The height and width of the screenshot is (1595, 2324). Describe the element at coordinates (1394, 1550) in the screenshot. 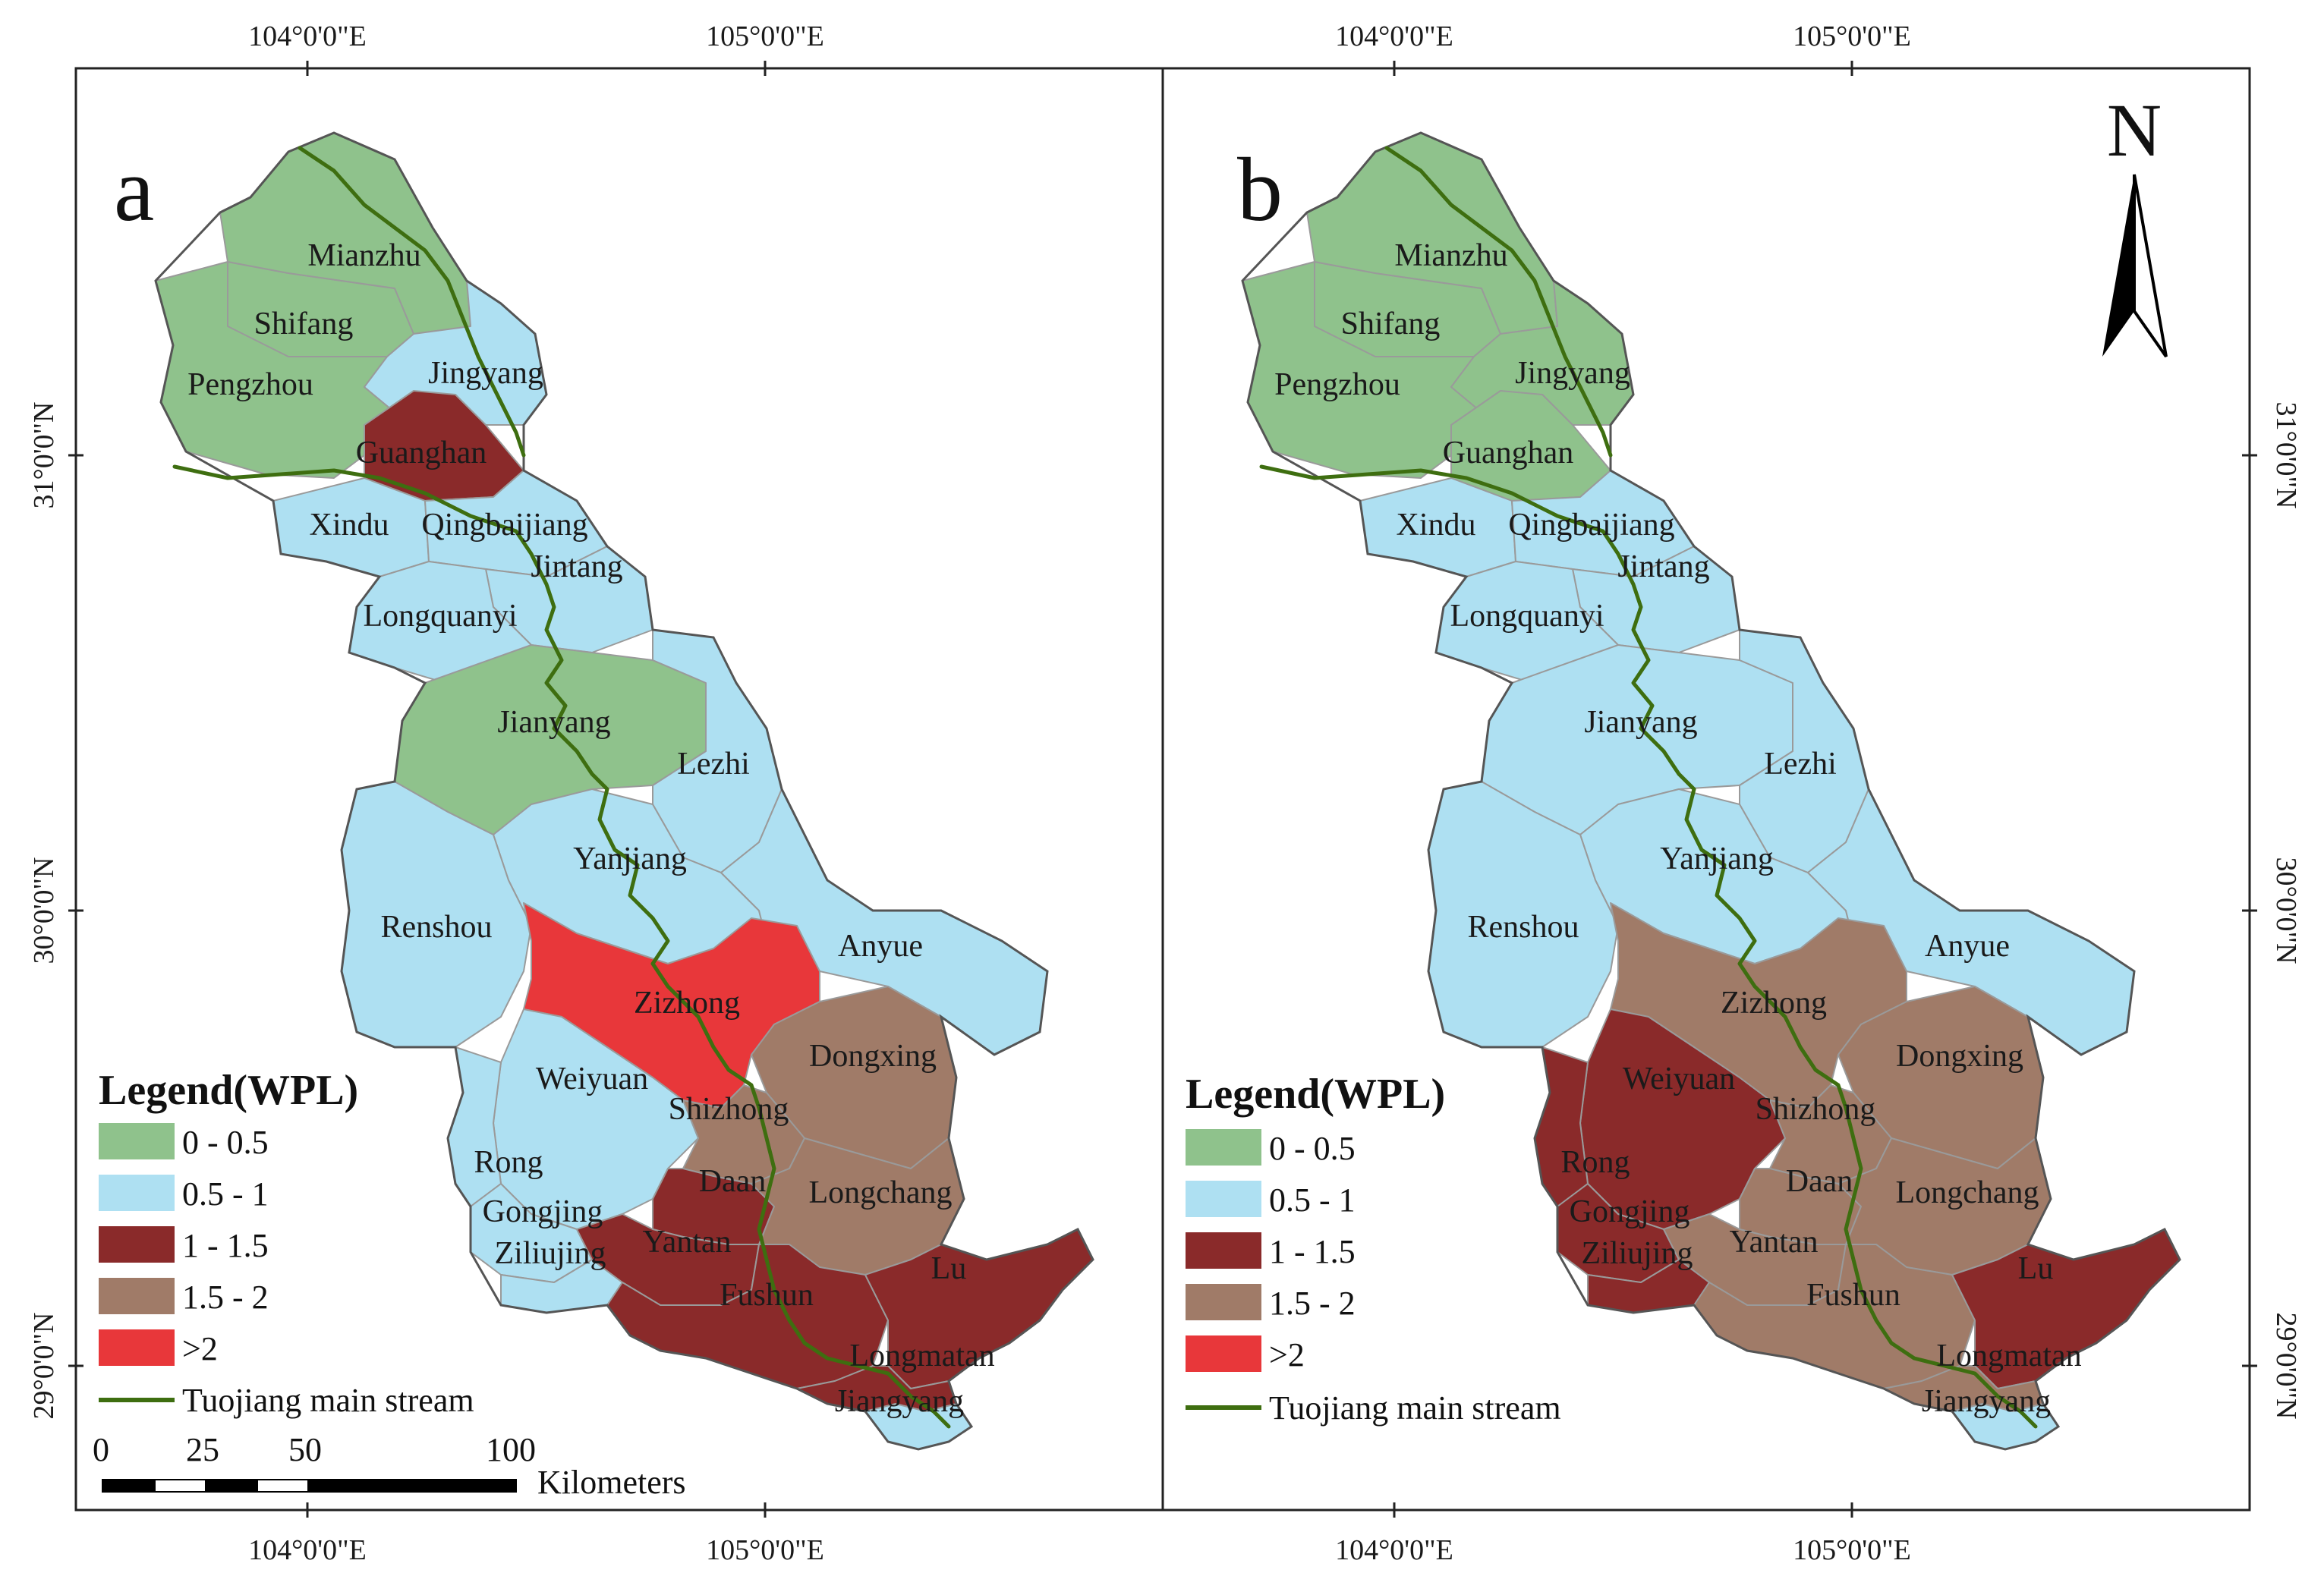

I see `label-b-bottom-lon1: 104°0'0"E` at that location.